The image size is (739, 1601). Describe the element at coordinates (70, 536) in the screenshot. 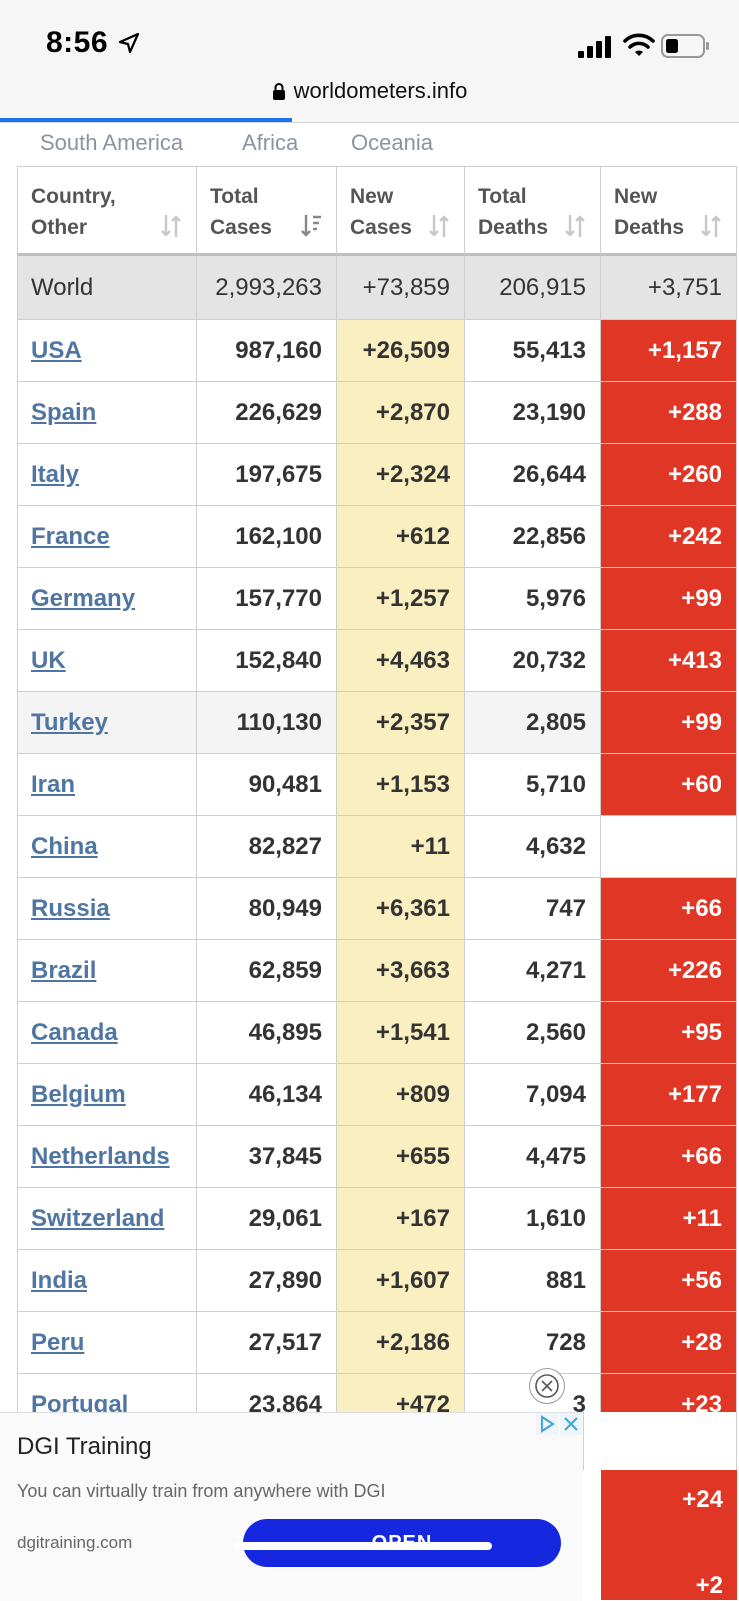

I see `country-link: France` at that location.